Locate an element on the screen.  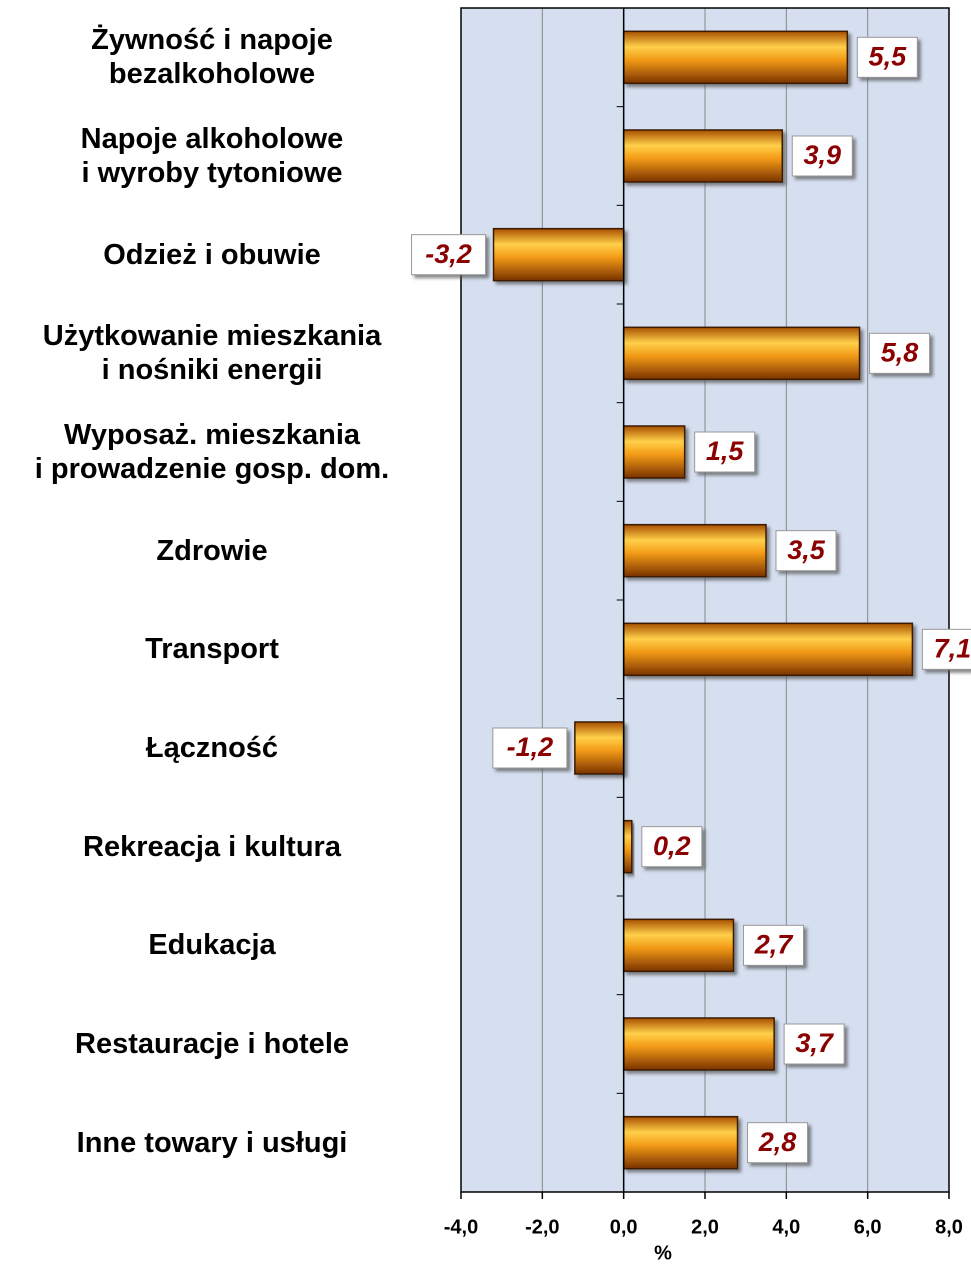
category-label: Łączność is located at coordinates (212, 748).